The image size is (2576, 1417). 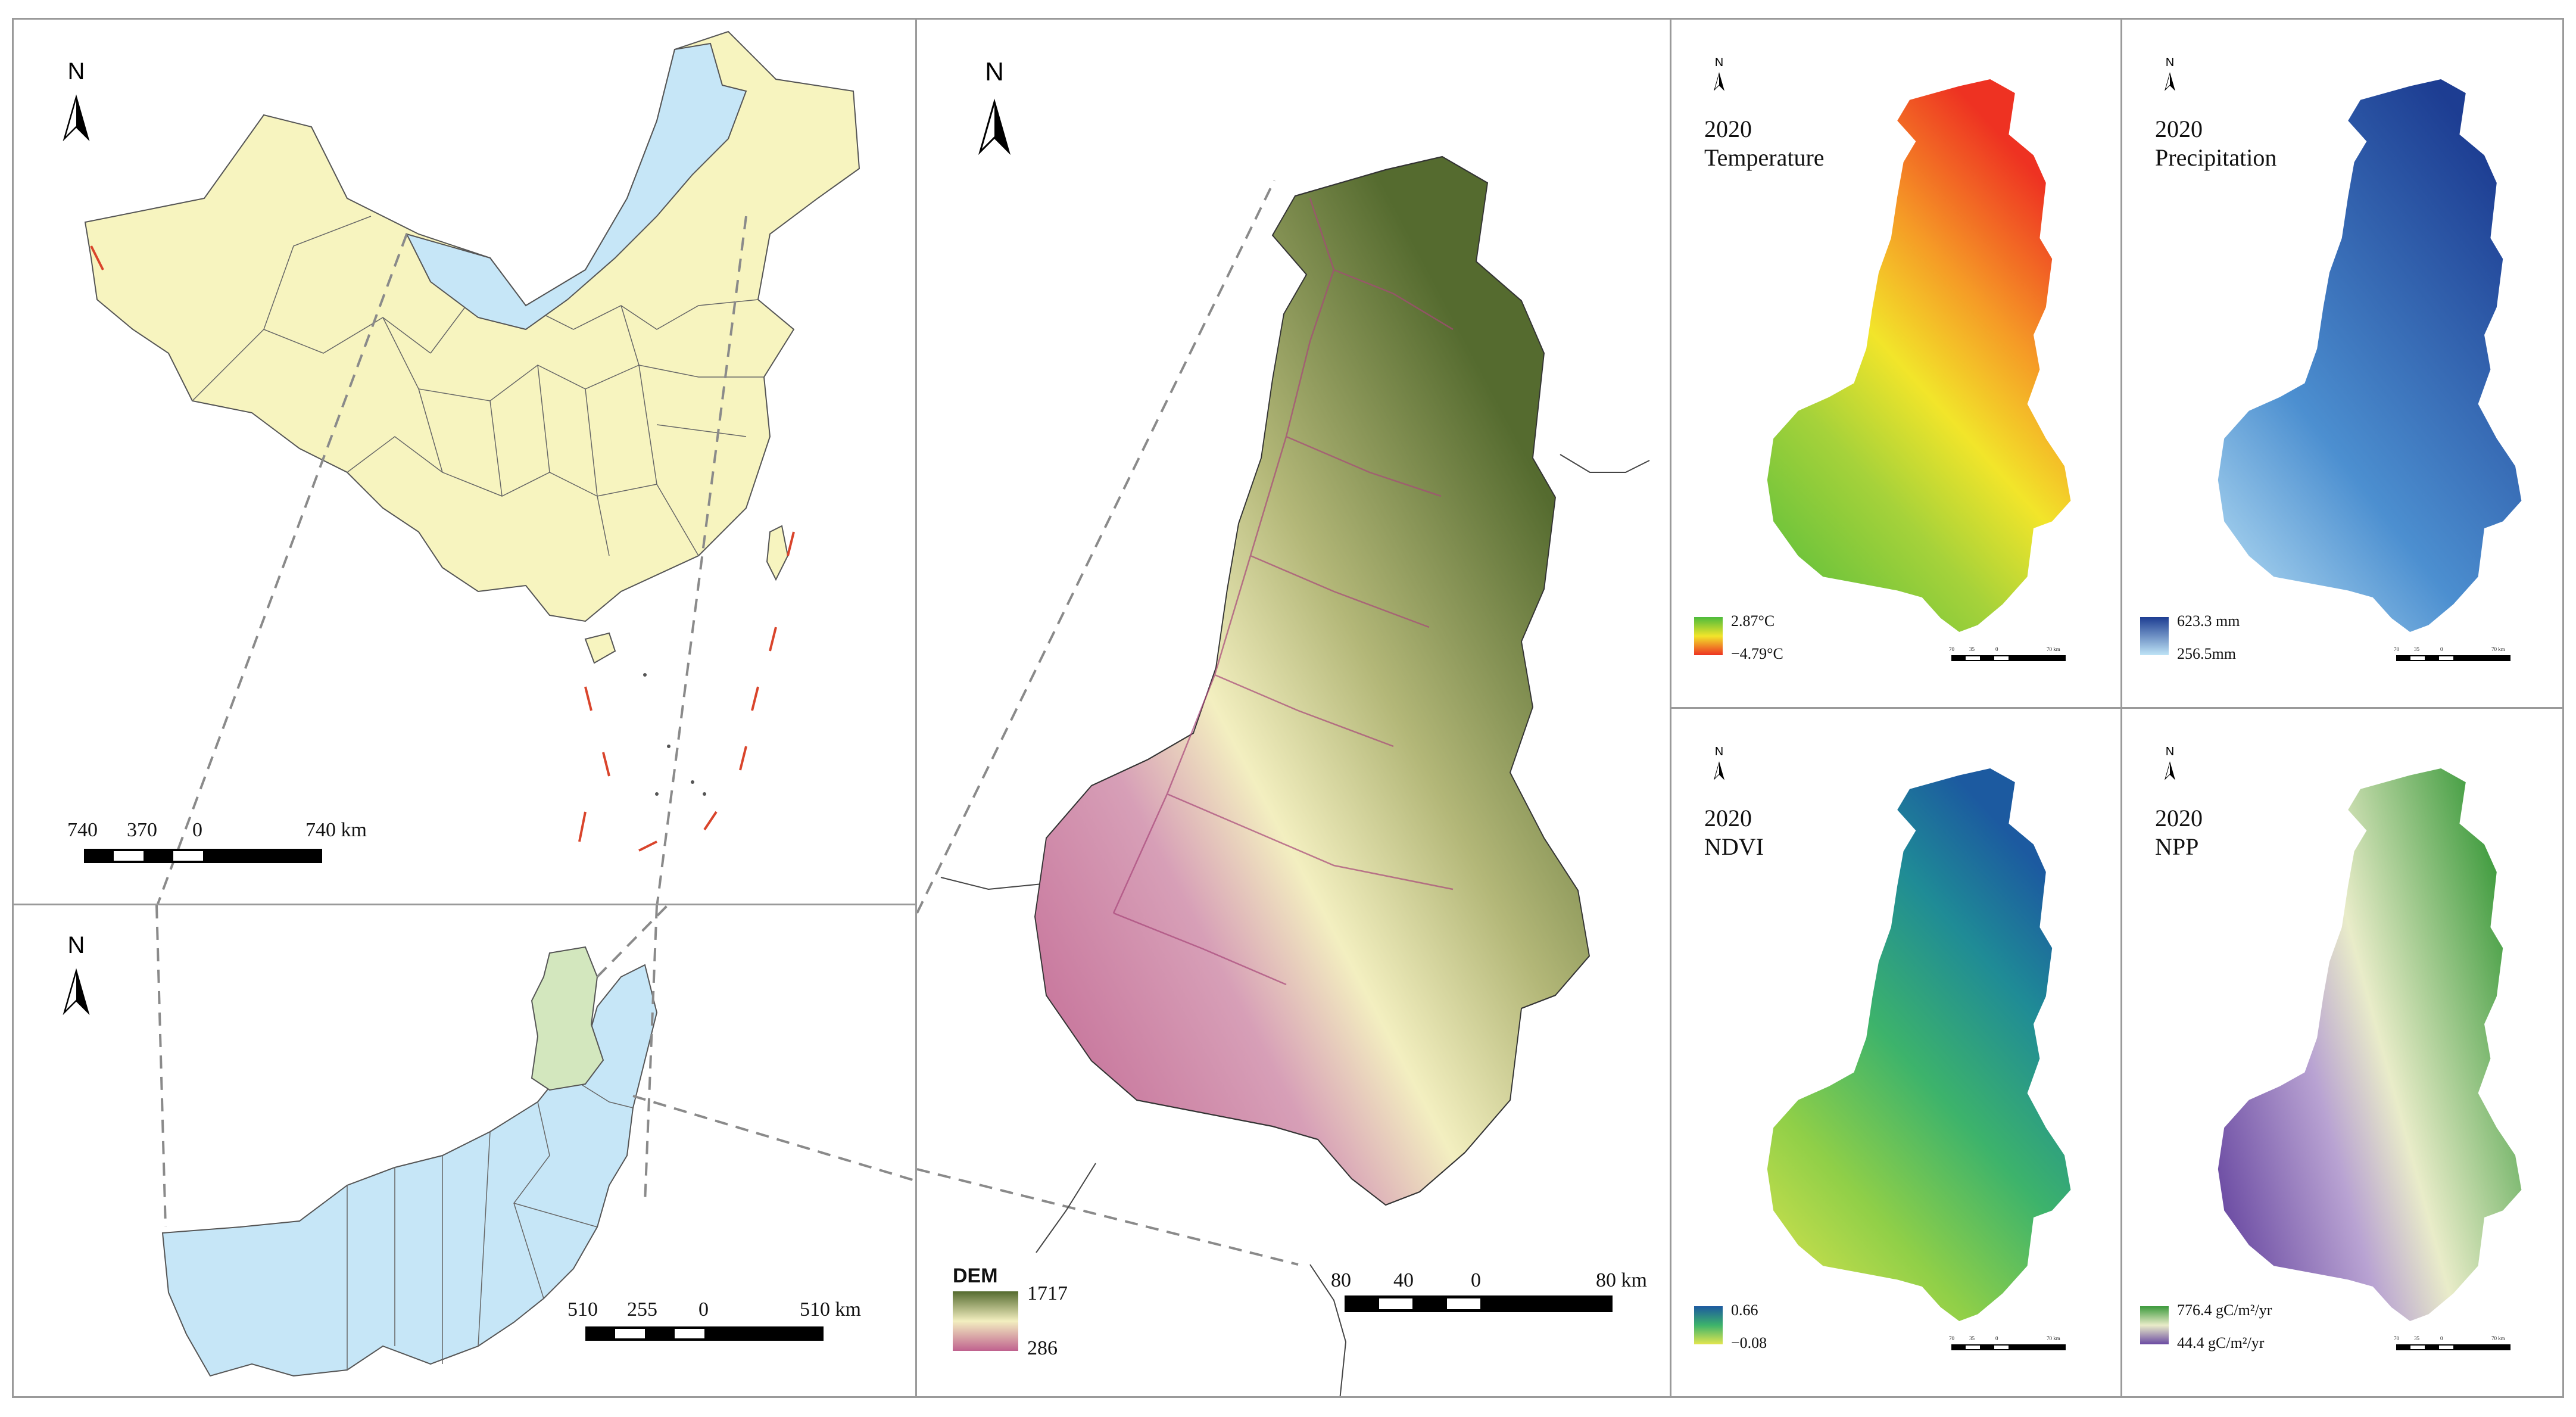 What do you see at coordinates (1341, 1280) in the screenshot?
I see `scale-label: 80` at bounding box center [1341, 1280].